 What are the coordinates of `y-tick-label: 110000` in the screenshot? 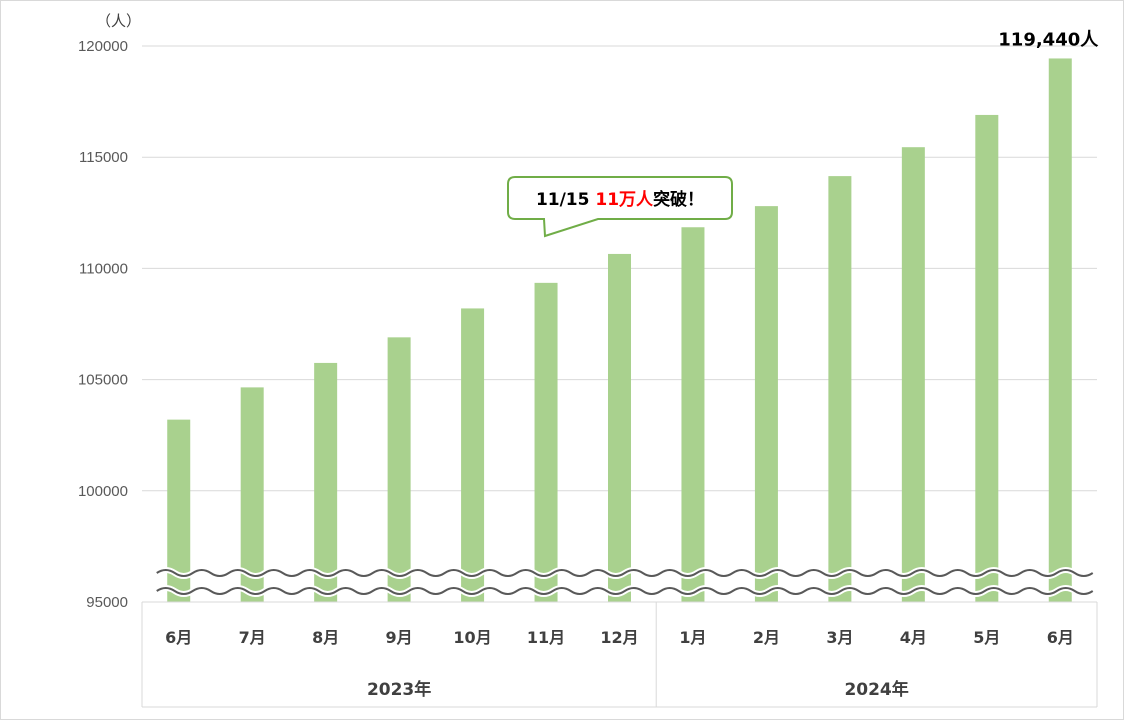 It's located at (103, 268).